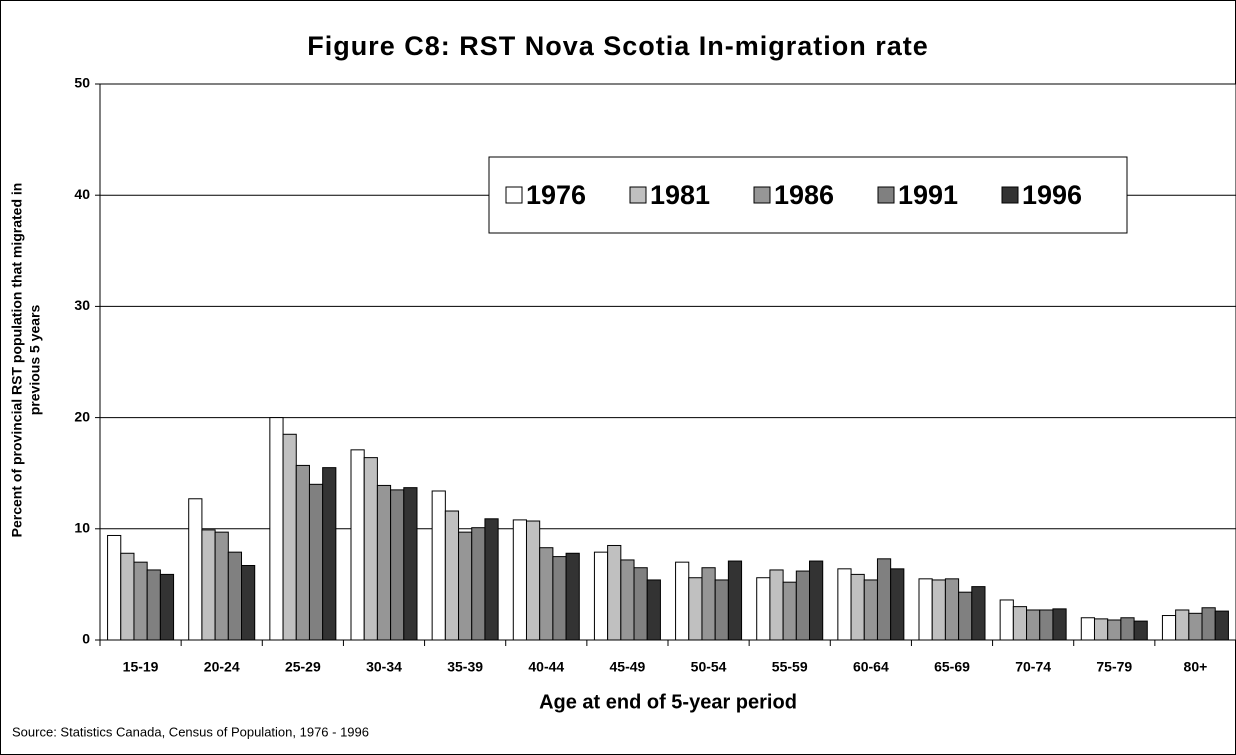 The height and width of the screenshot is (755, 1236). What do you see at coordinates (82, 305) in the screenshot?
I see `y-tick-label: 30` at bounding box center [82, 305].